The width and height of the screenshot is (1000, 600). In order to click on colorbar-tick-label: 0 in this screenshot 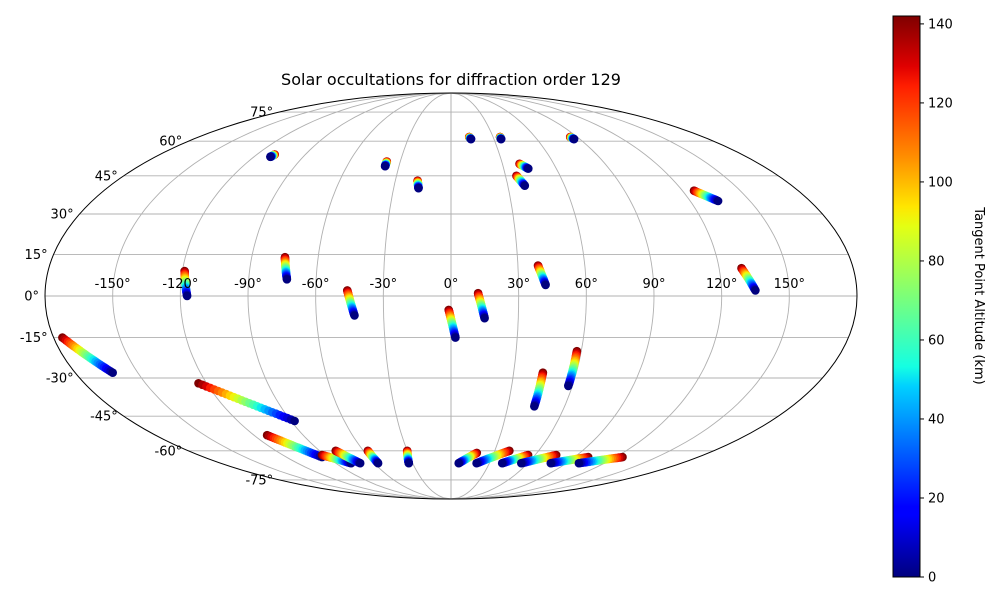, I will do `click(932, 578)`.